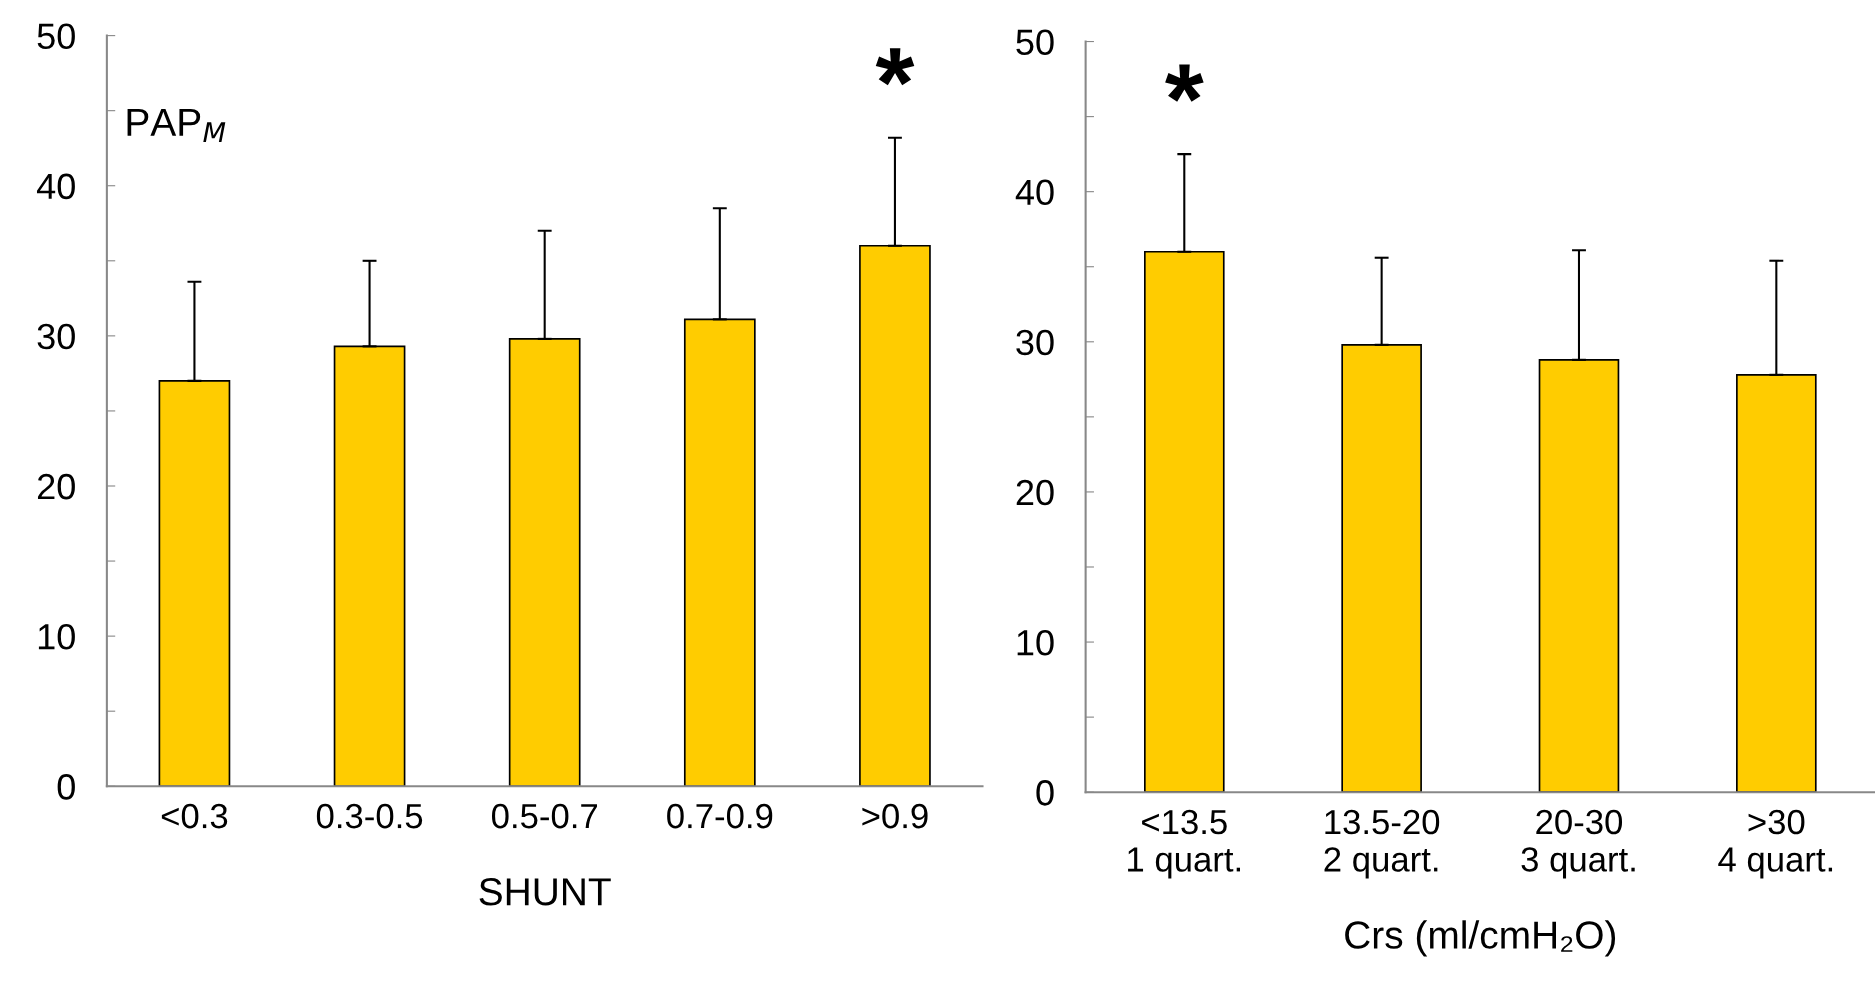 This screenshot has height=989, width=1875. Describe the element at coordinates (194, 816) in the screenshot. I see `x-tick-label: <0.3` at that location.